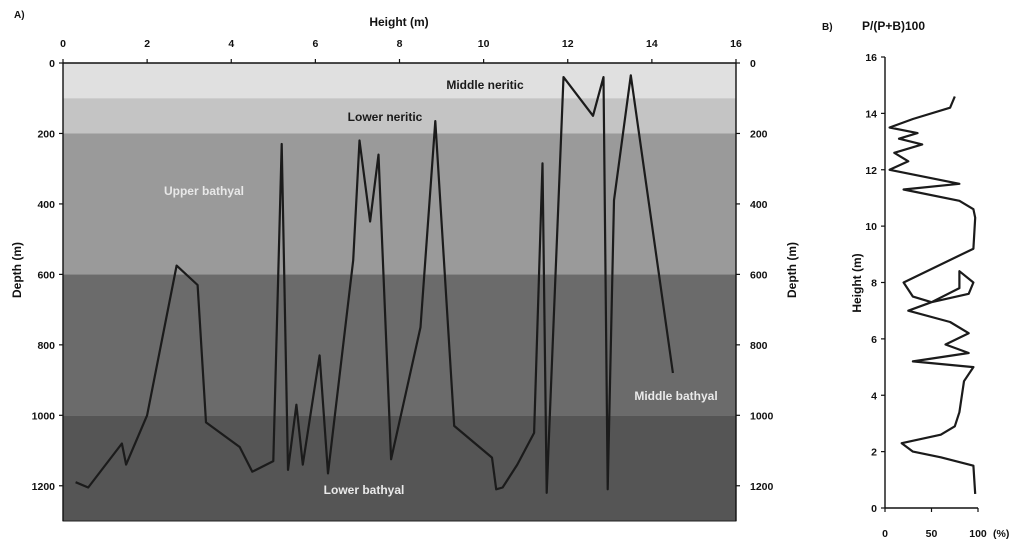 This screenshot has width=1018, height=542. I want to click on a-y-tick-label-right-1: 200, so click(759, 134).